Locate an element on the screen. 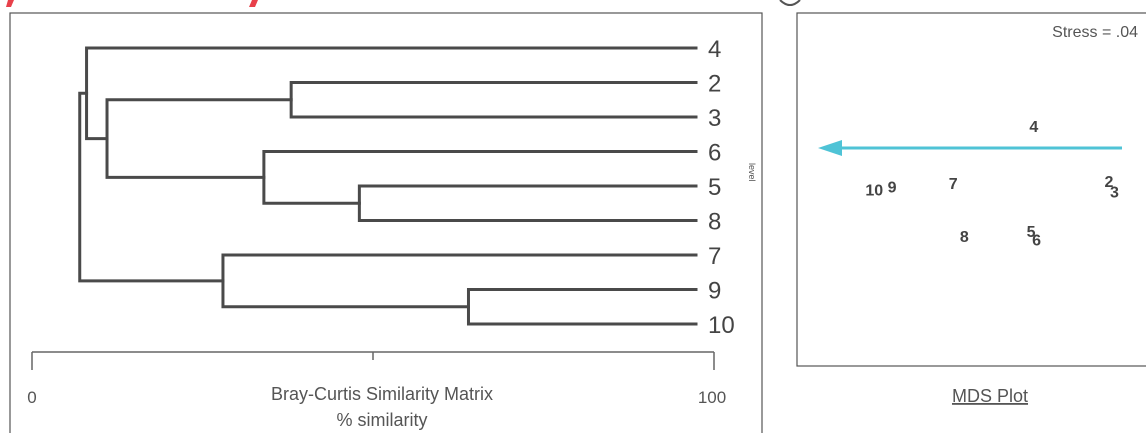  tick-label-100: 100 is located at coordinates (712, 397).